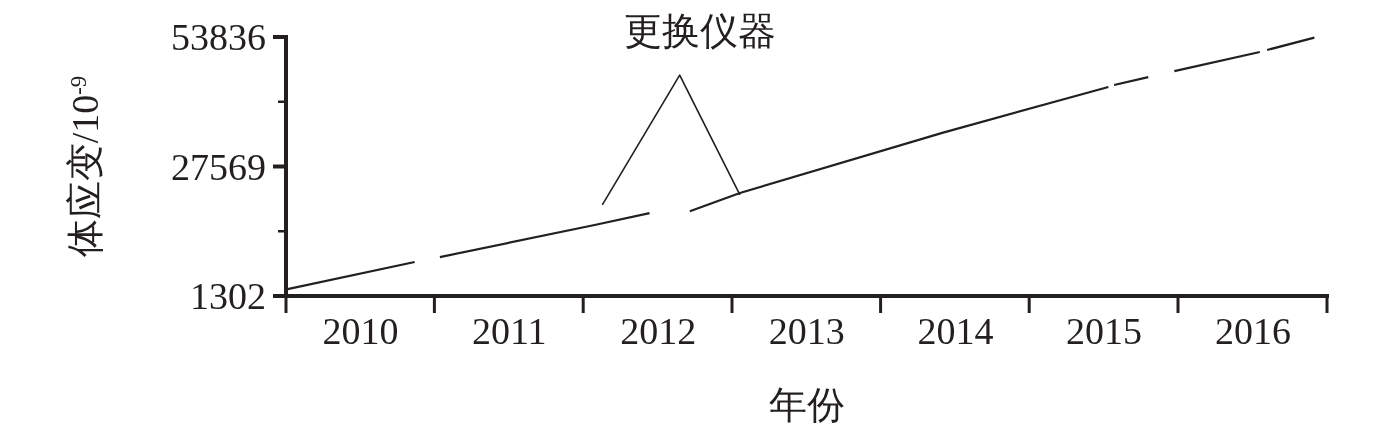  I want to click on x-tick-label: 2014, so click(955, 331).